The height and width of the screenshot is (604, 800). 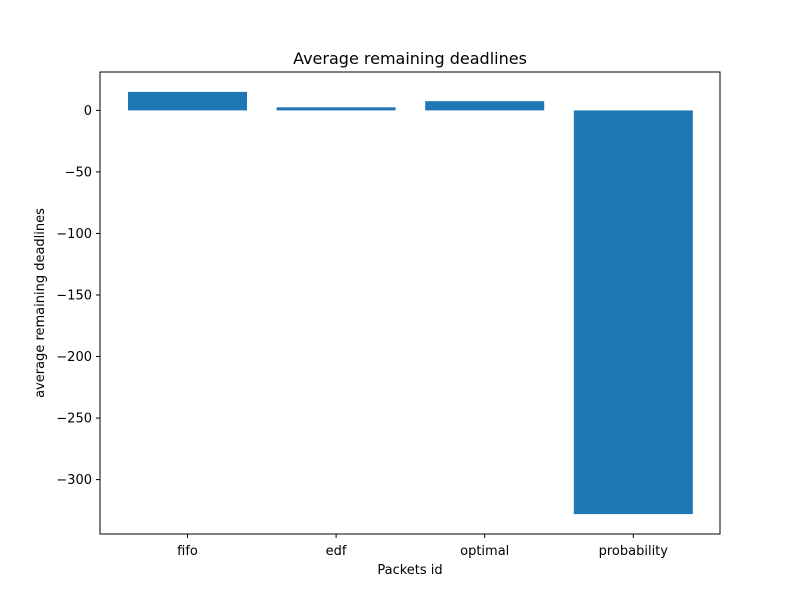 I want to click on x-tick-label-fifo: fifo, so click(x=187, y=551).